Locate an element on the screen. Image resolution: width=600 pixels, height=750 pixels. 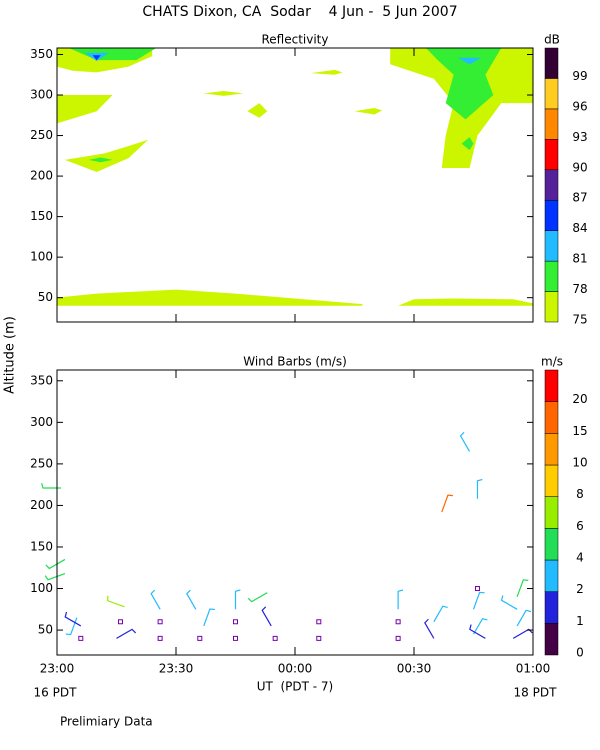
x-axis-label: UT (PDT - 7) is located at coordinates (295, 687).